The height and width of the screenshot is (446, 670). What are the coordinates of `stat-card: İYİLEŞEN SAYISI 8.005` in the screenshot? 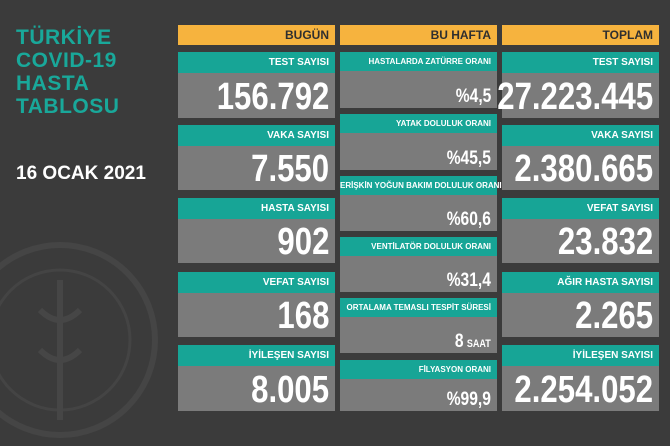 It's located at (256, 378).